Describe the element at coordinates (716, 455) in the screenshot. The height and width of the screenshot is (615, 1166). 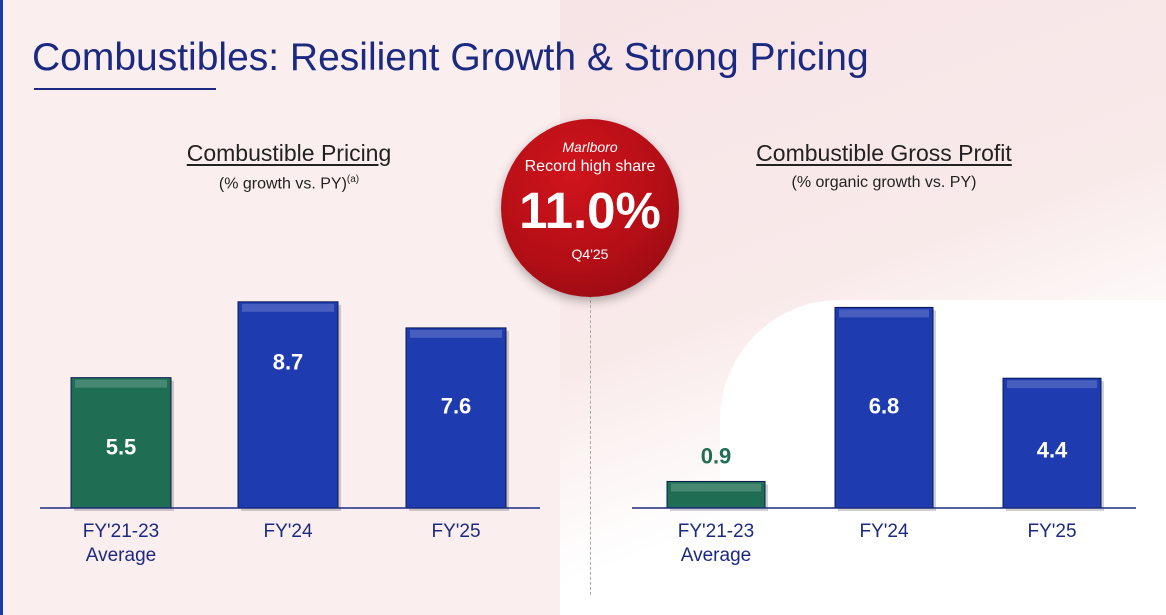
I see `gross-profit-value-label: 0.9` at that location.